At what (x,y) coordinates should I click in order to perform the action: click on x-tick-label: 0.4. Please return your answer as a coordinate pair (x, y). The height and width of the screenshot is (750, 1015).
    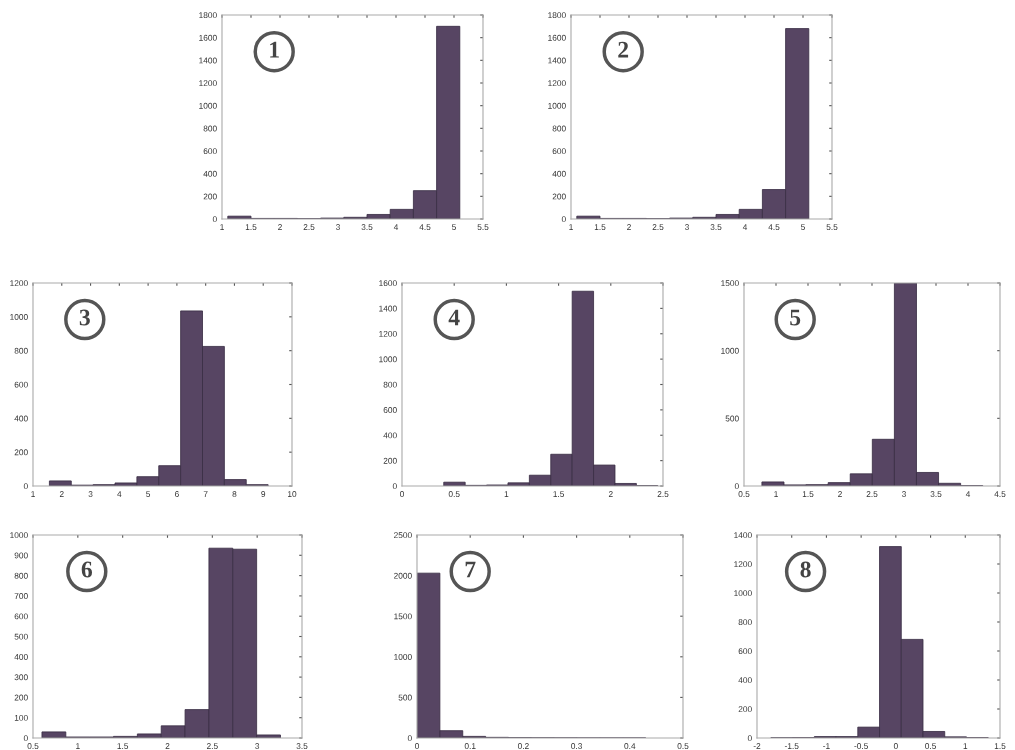
    Looking at the image, I should click on (630, 746).